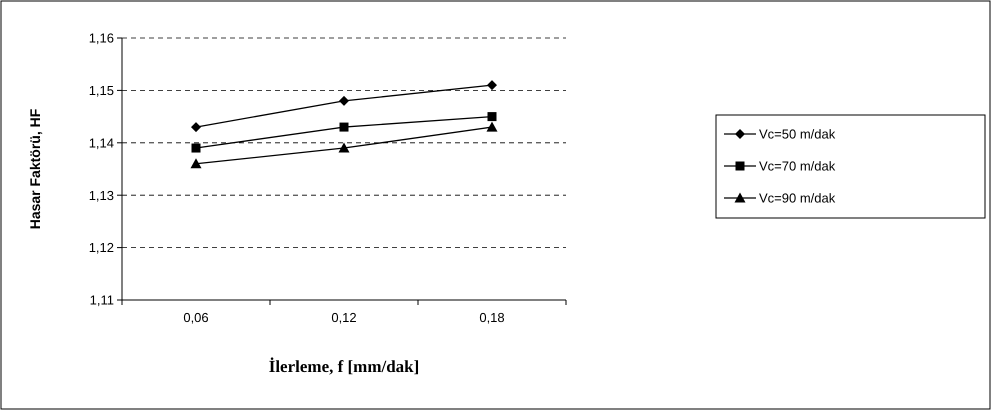 This screenshot has height=417, width=992. I want to click on x-tick-label: 0,12, so click(344, 317).